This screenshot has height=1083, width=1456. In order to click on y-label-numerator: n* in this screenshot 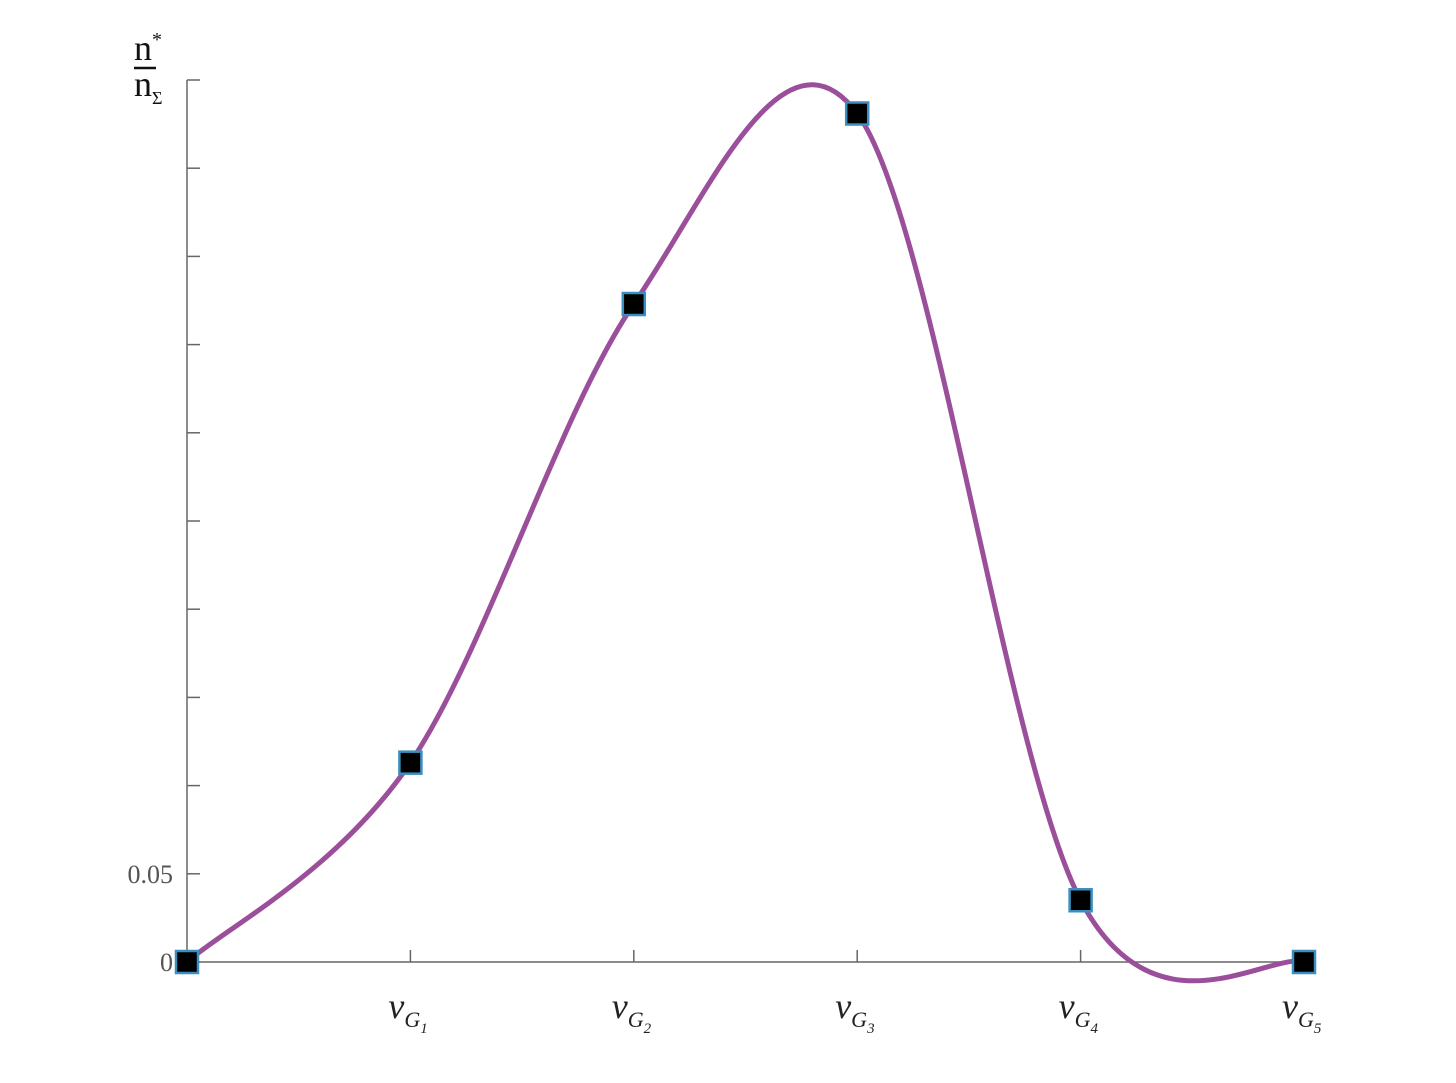, I will do `click(148, 48)`.